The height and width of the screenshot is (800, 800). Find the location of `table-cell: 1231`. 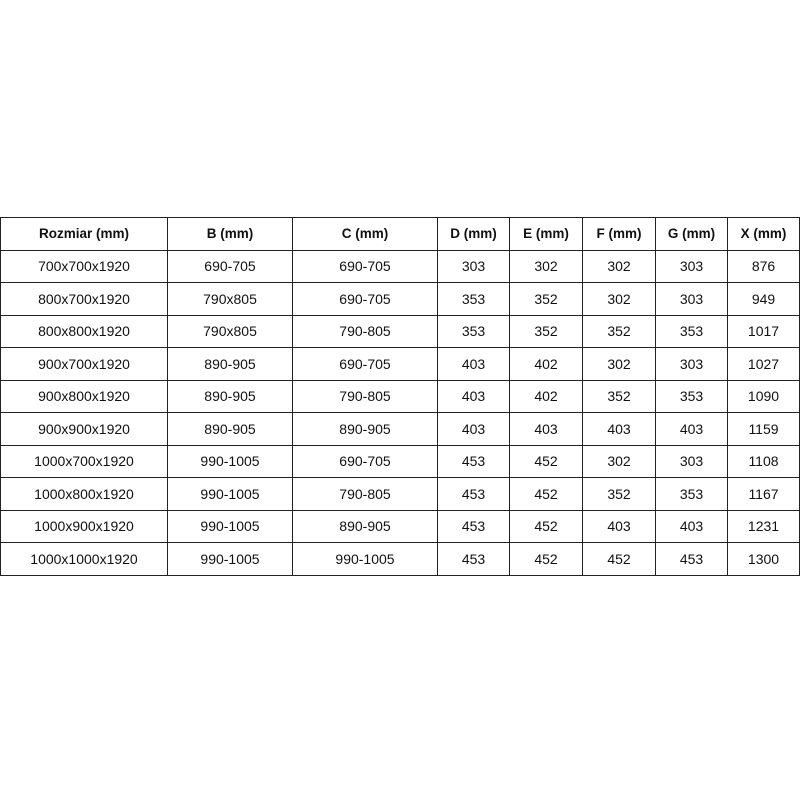

table-cell: 1231 is located at coordinates (763, 526).